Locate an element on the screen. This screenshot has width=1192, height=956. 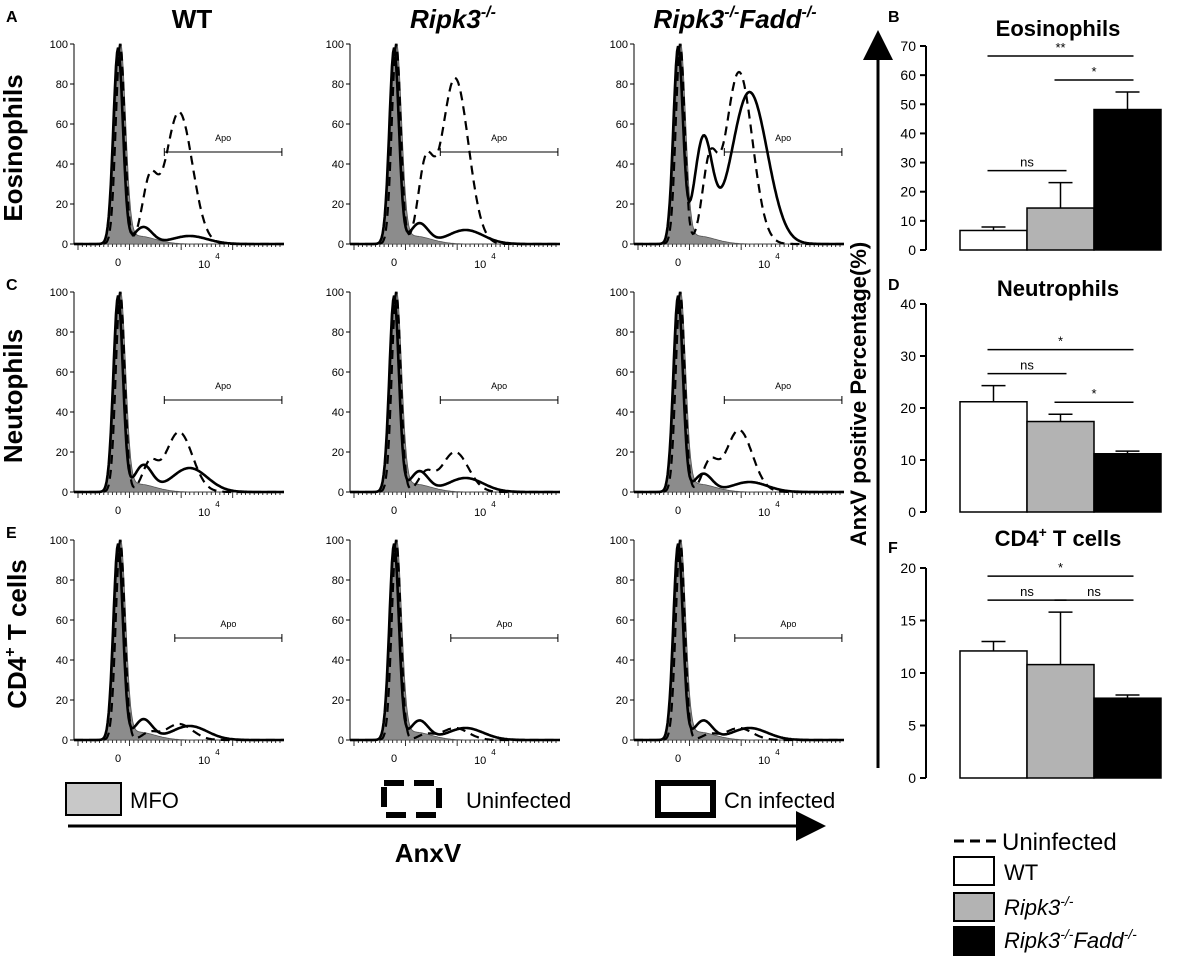
bar-WT is located at coordinates (993, 714).